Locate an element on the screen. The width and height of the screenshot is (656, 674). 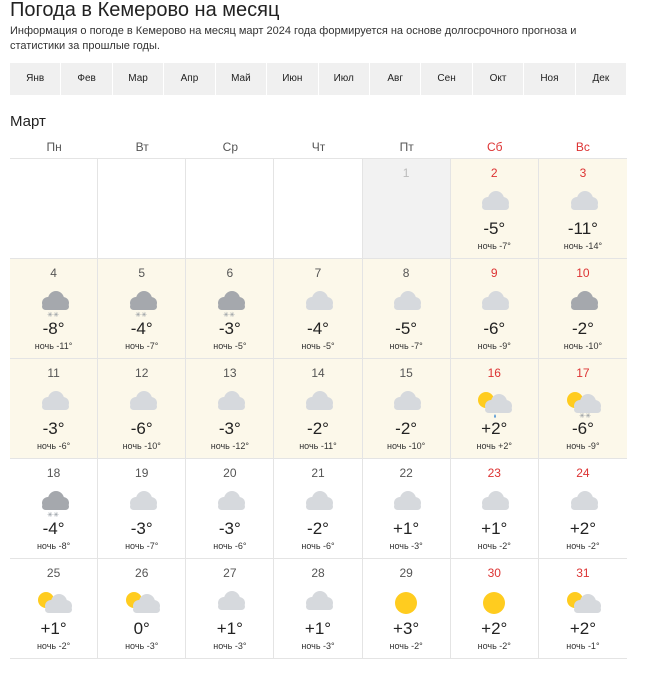
sun is located at coordinates (406, 603).